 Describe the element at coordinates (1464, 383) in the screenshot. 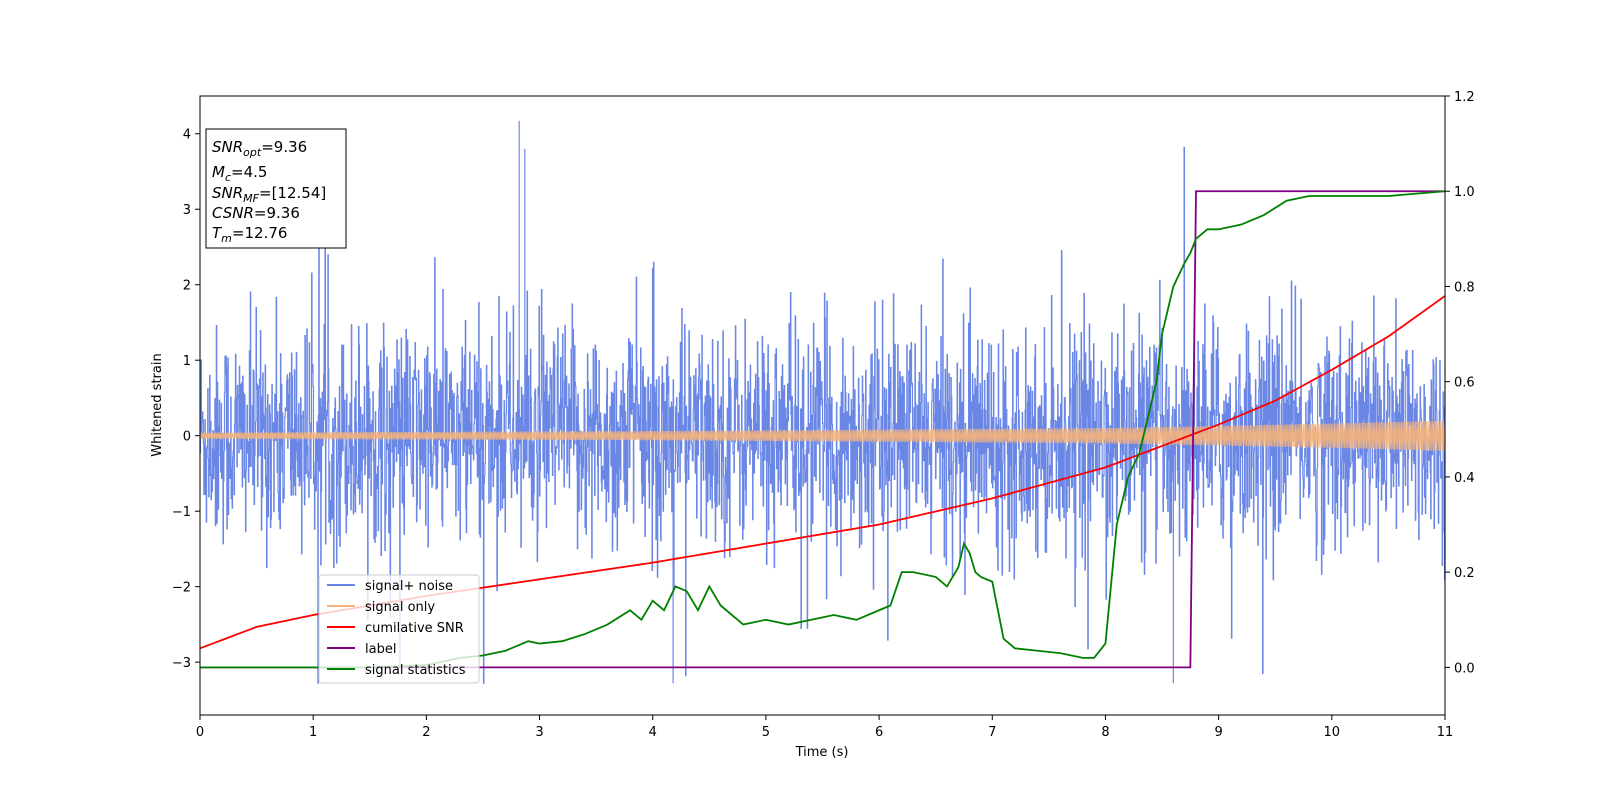

I see `y-right-tick-label: 0.6` at that location.